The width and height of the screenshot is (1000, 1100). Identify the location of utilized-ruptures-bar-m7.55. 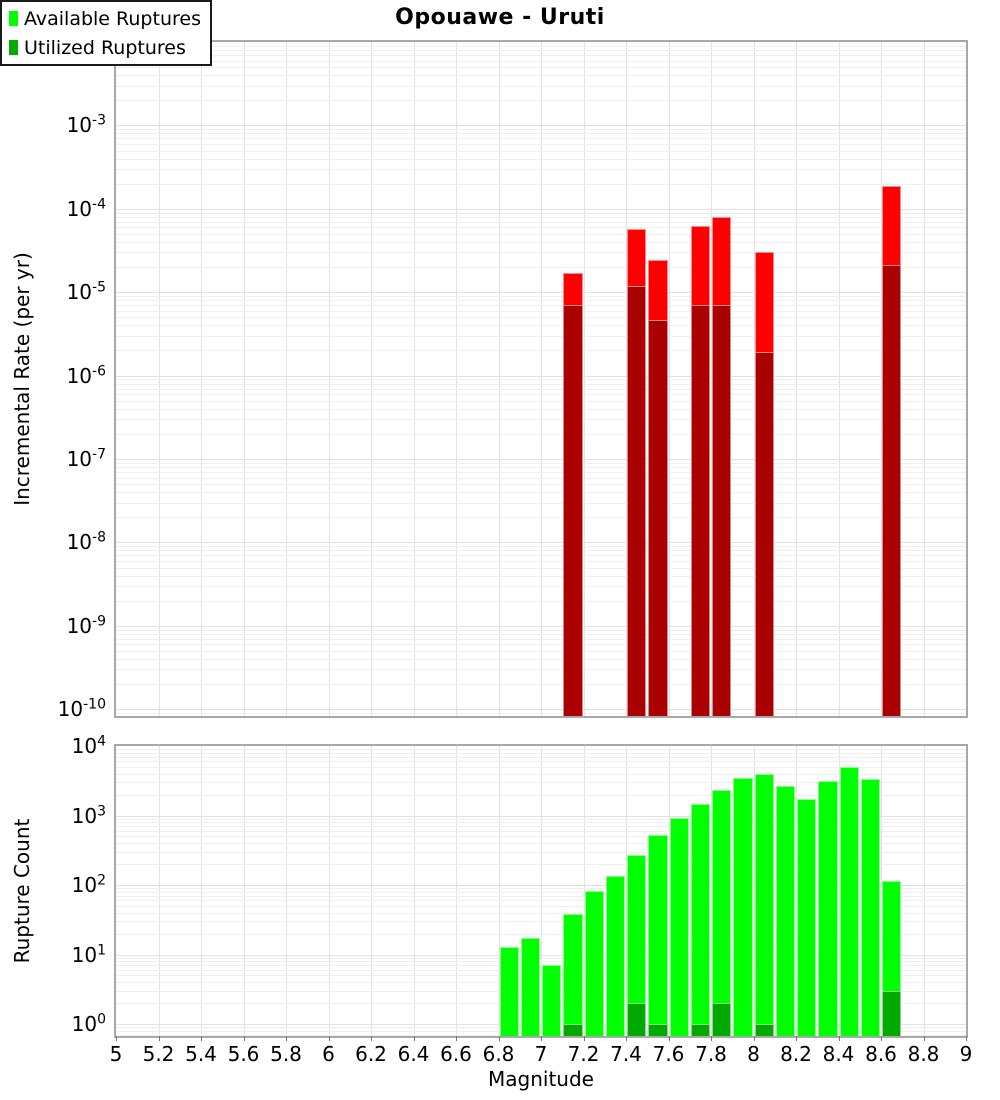
(658, 1030).